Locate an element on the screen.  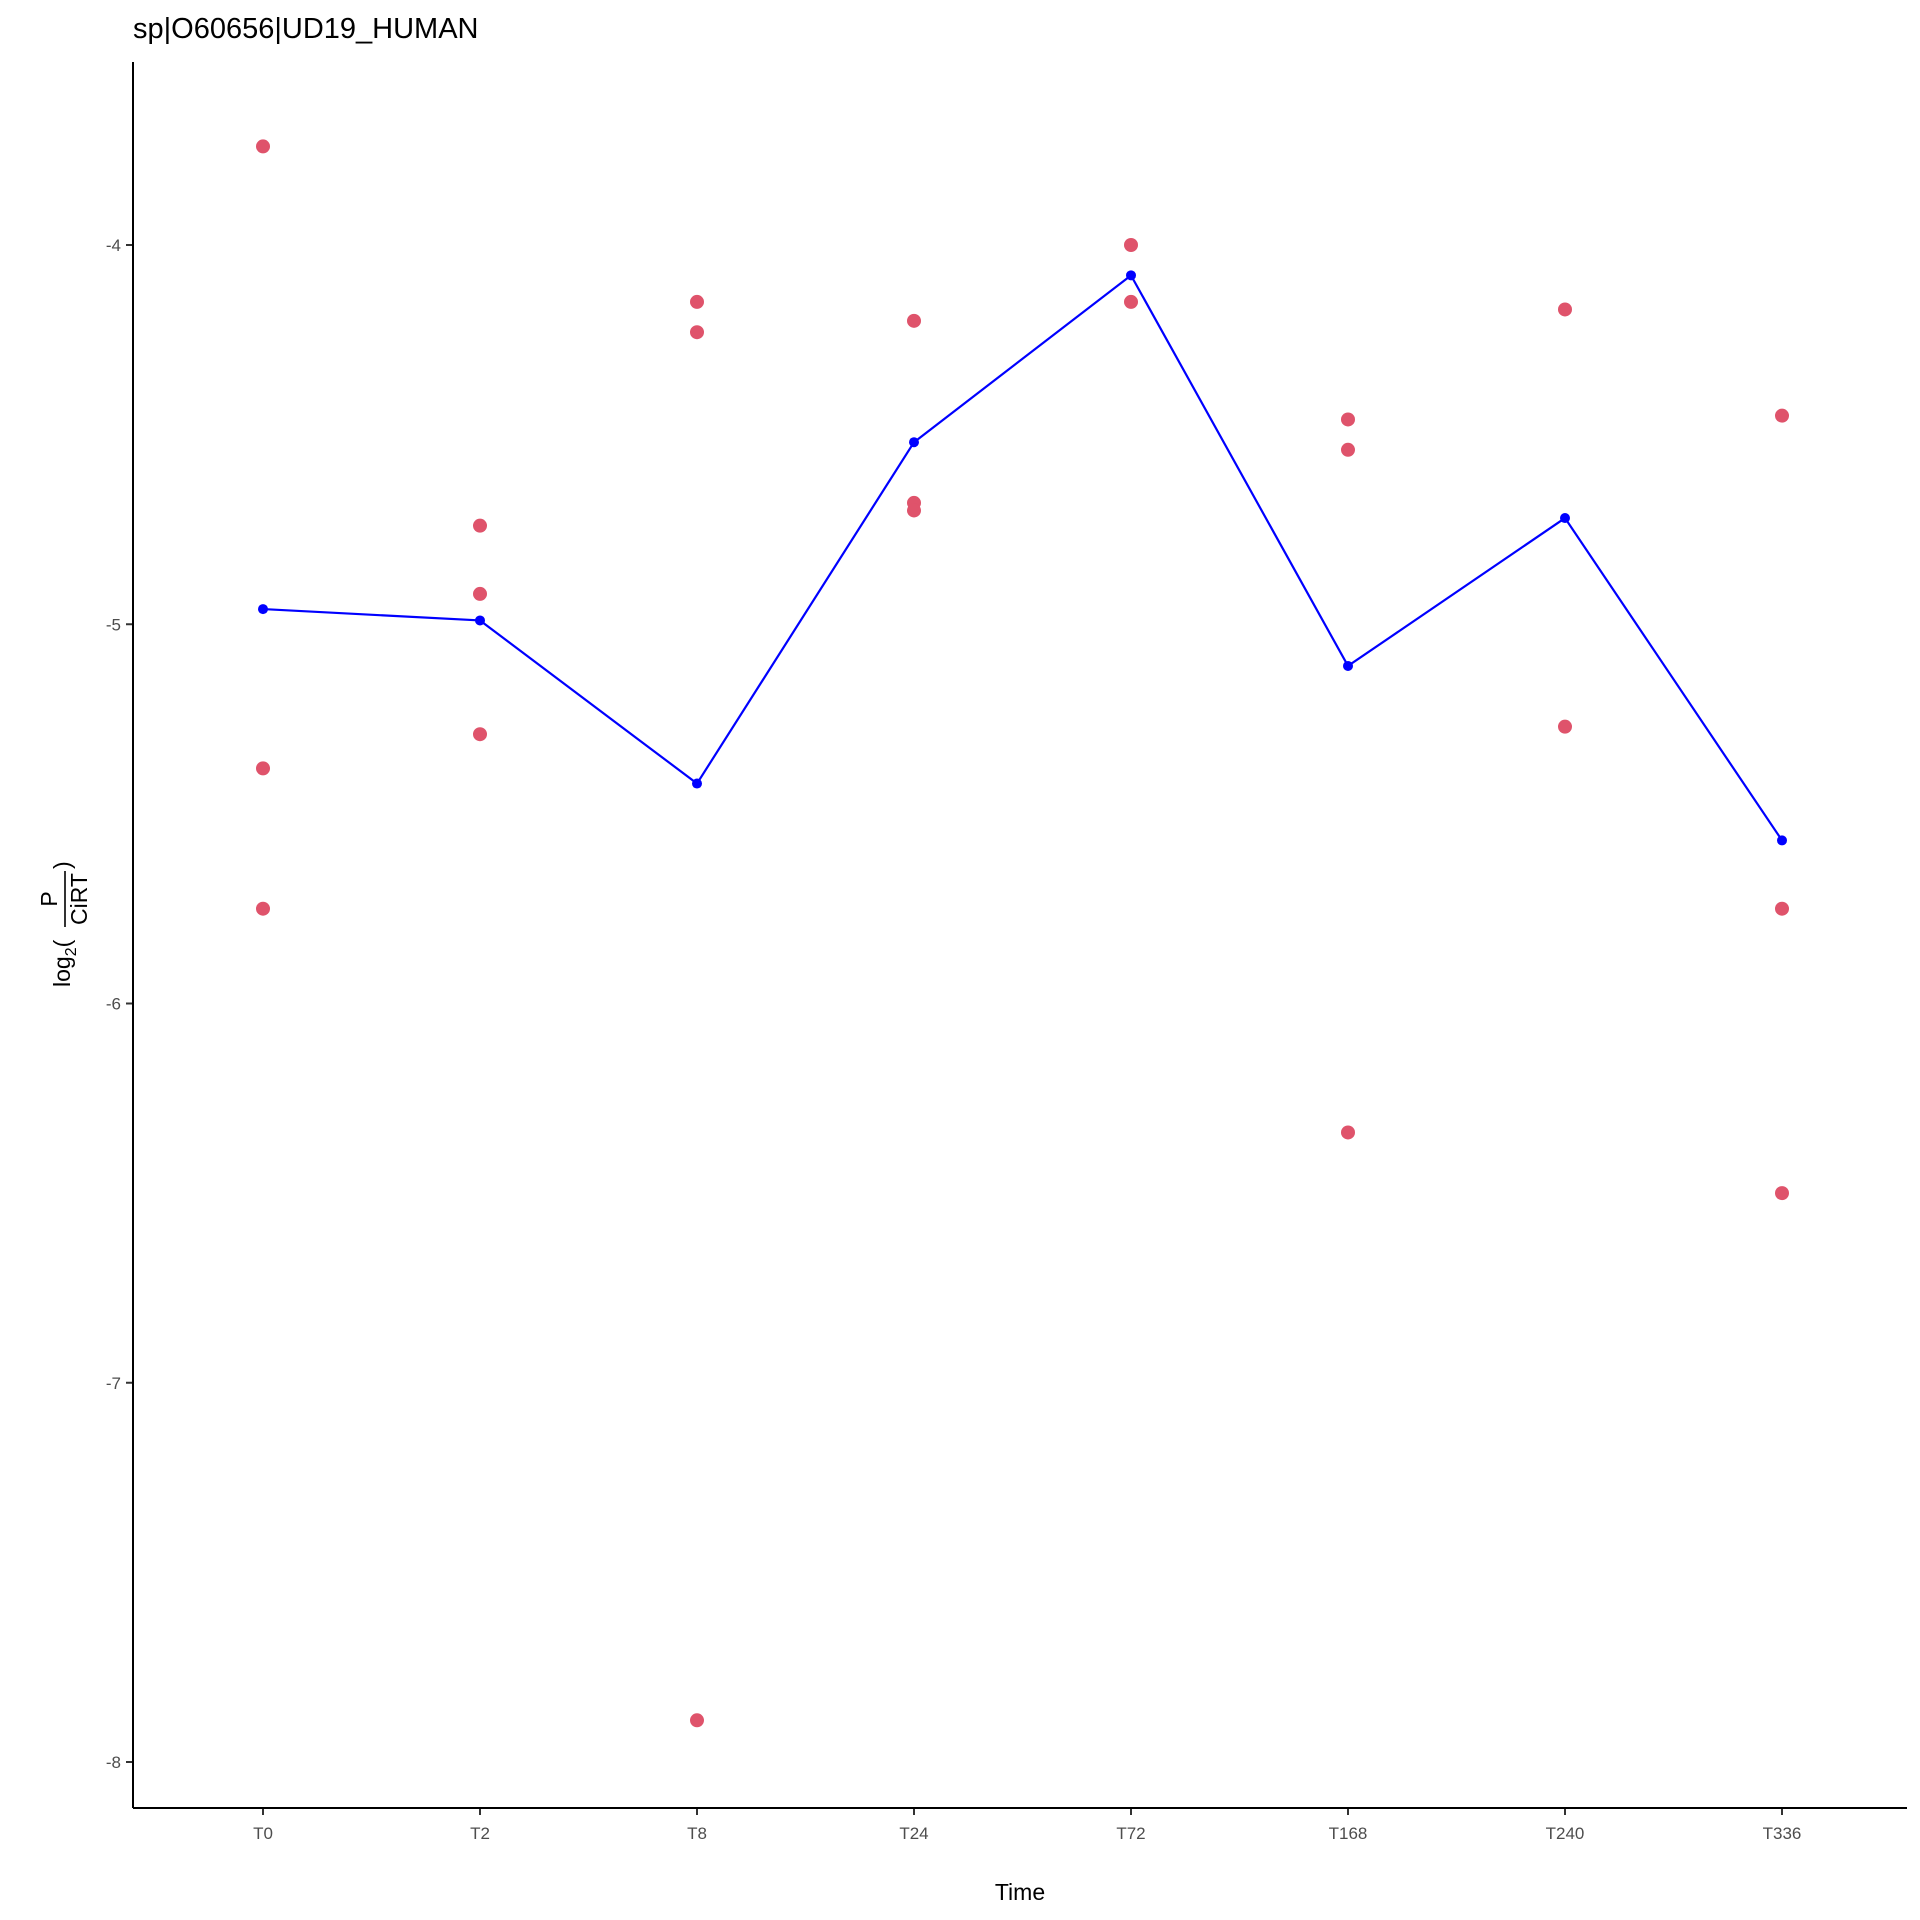
x-tick-label: T336 is located at coordinates (1782, 1833).